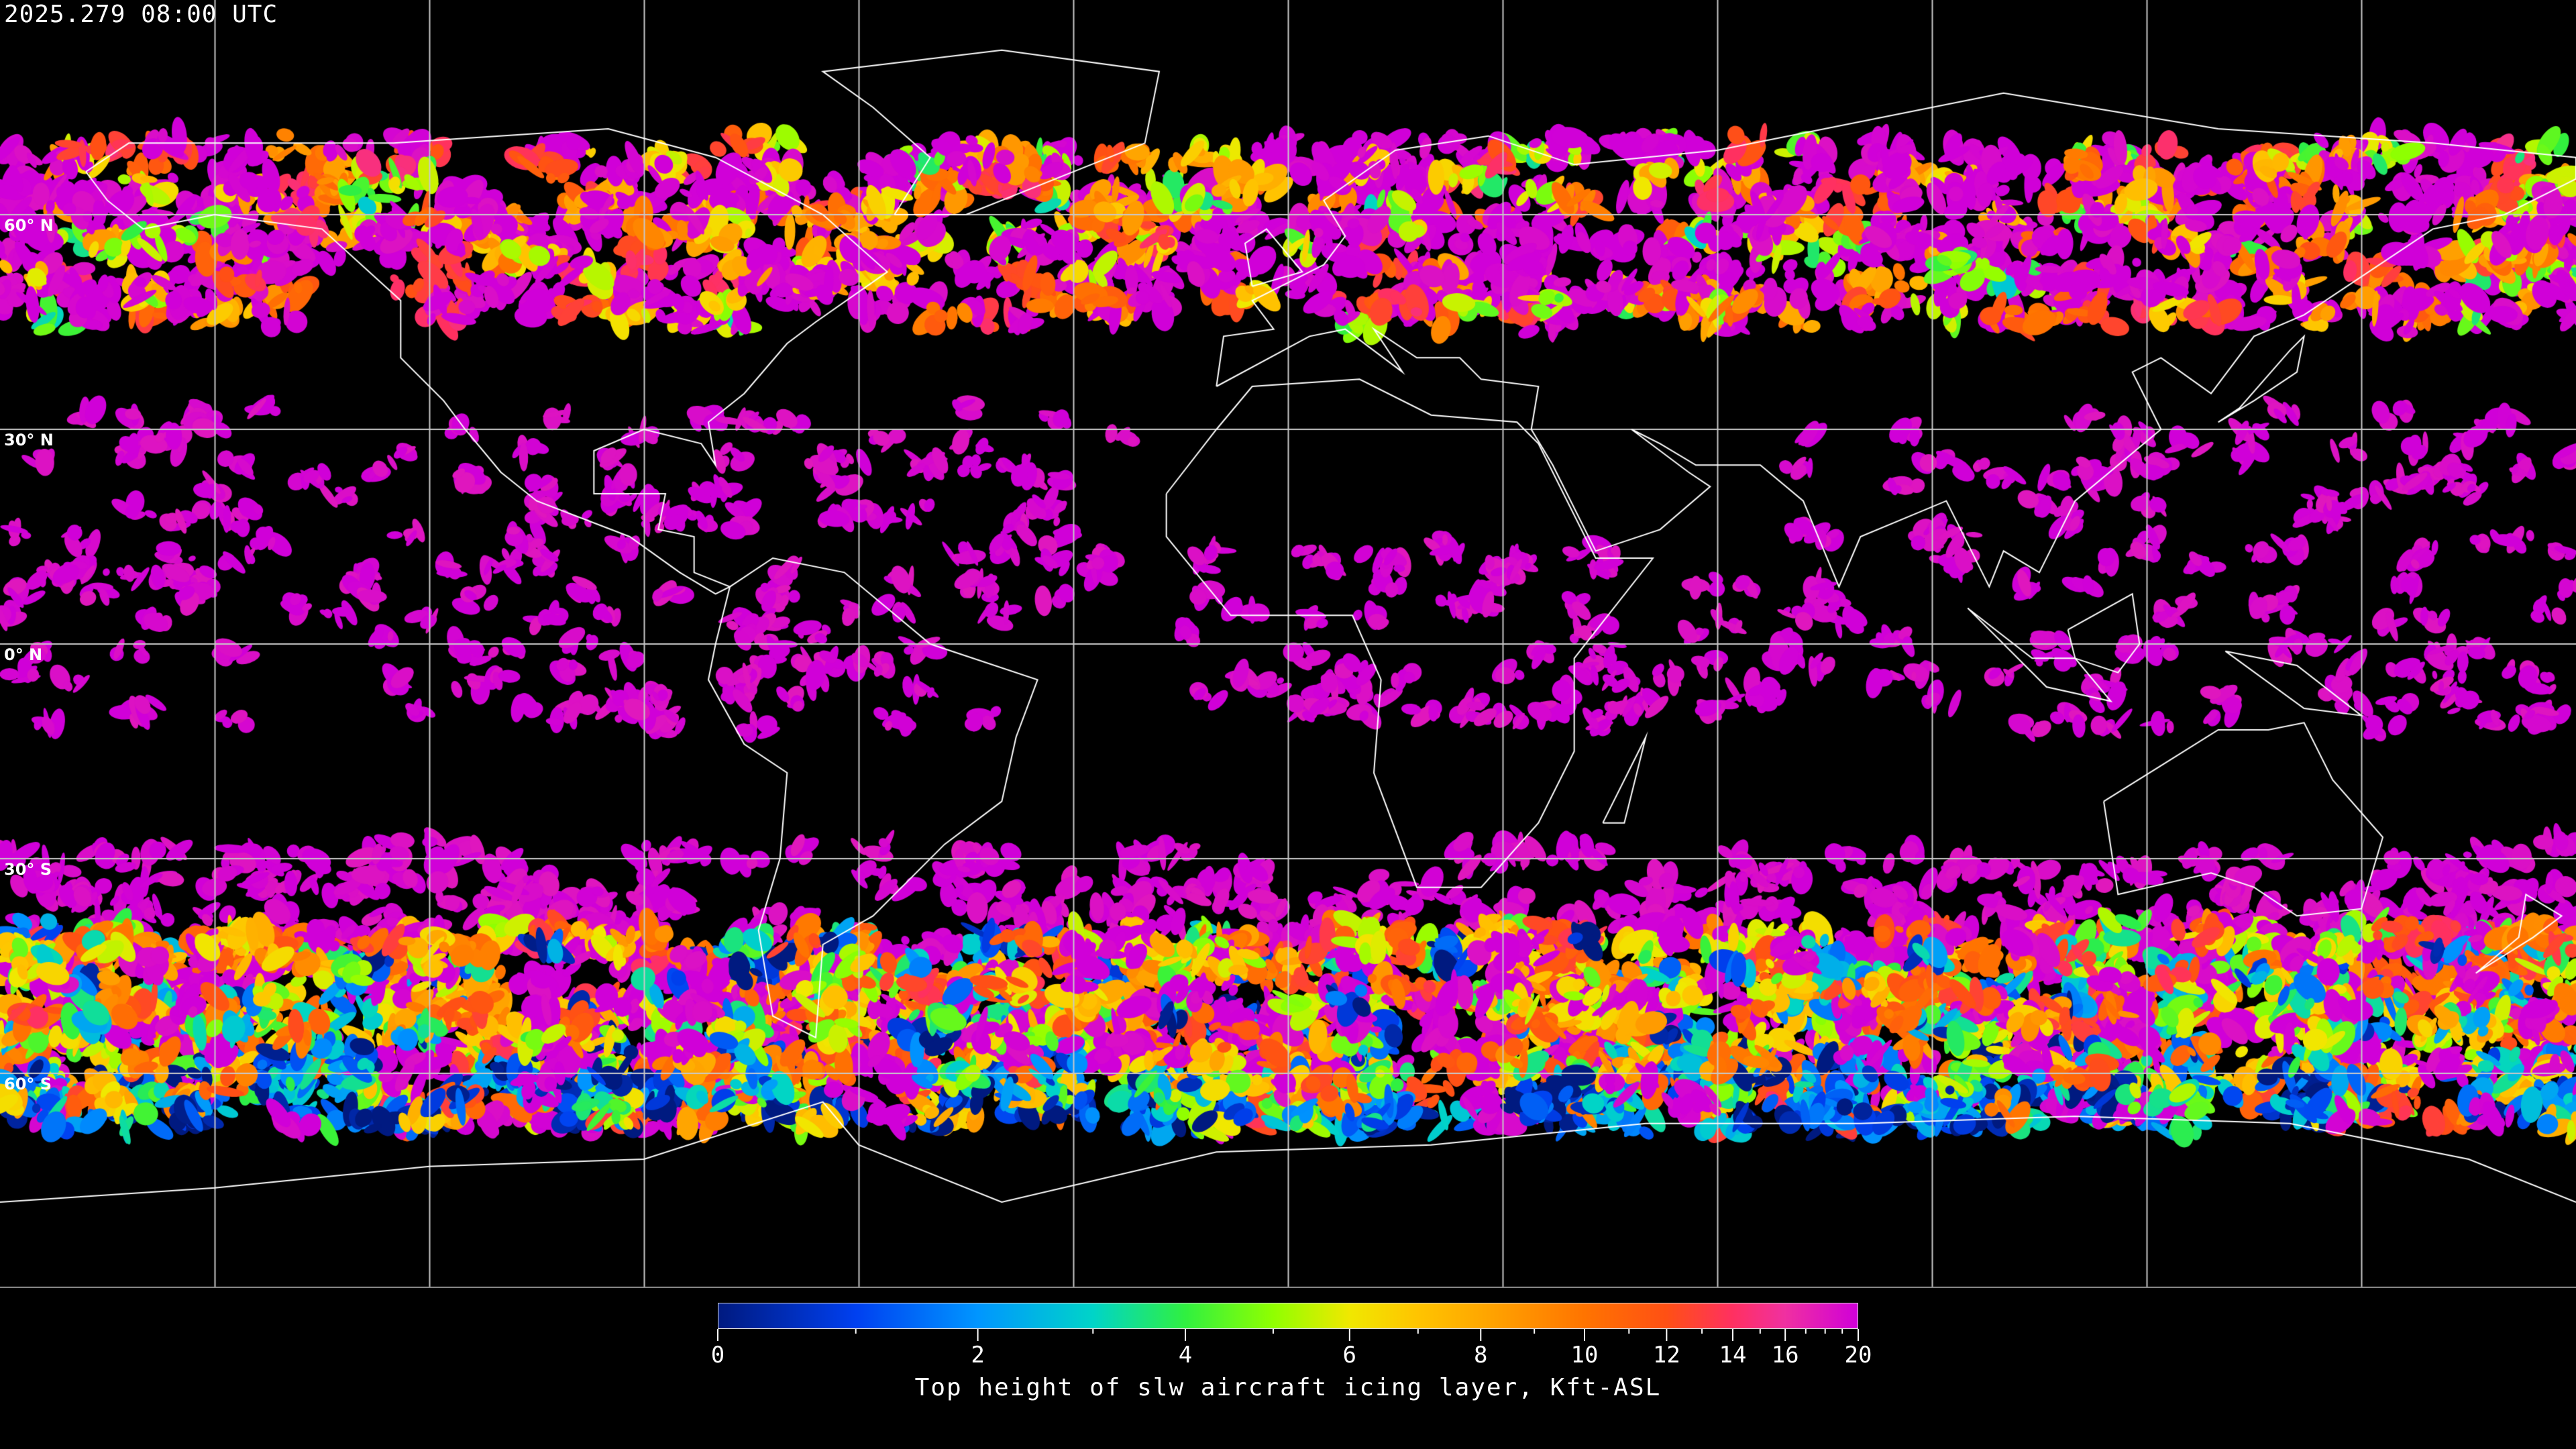 This screenshot has width=2576, height=1449. I want to click on tick-label: 6, so click(1349, 1355).